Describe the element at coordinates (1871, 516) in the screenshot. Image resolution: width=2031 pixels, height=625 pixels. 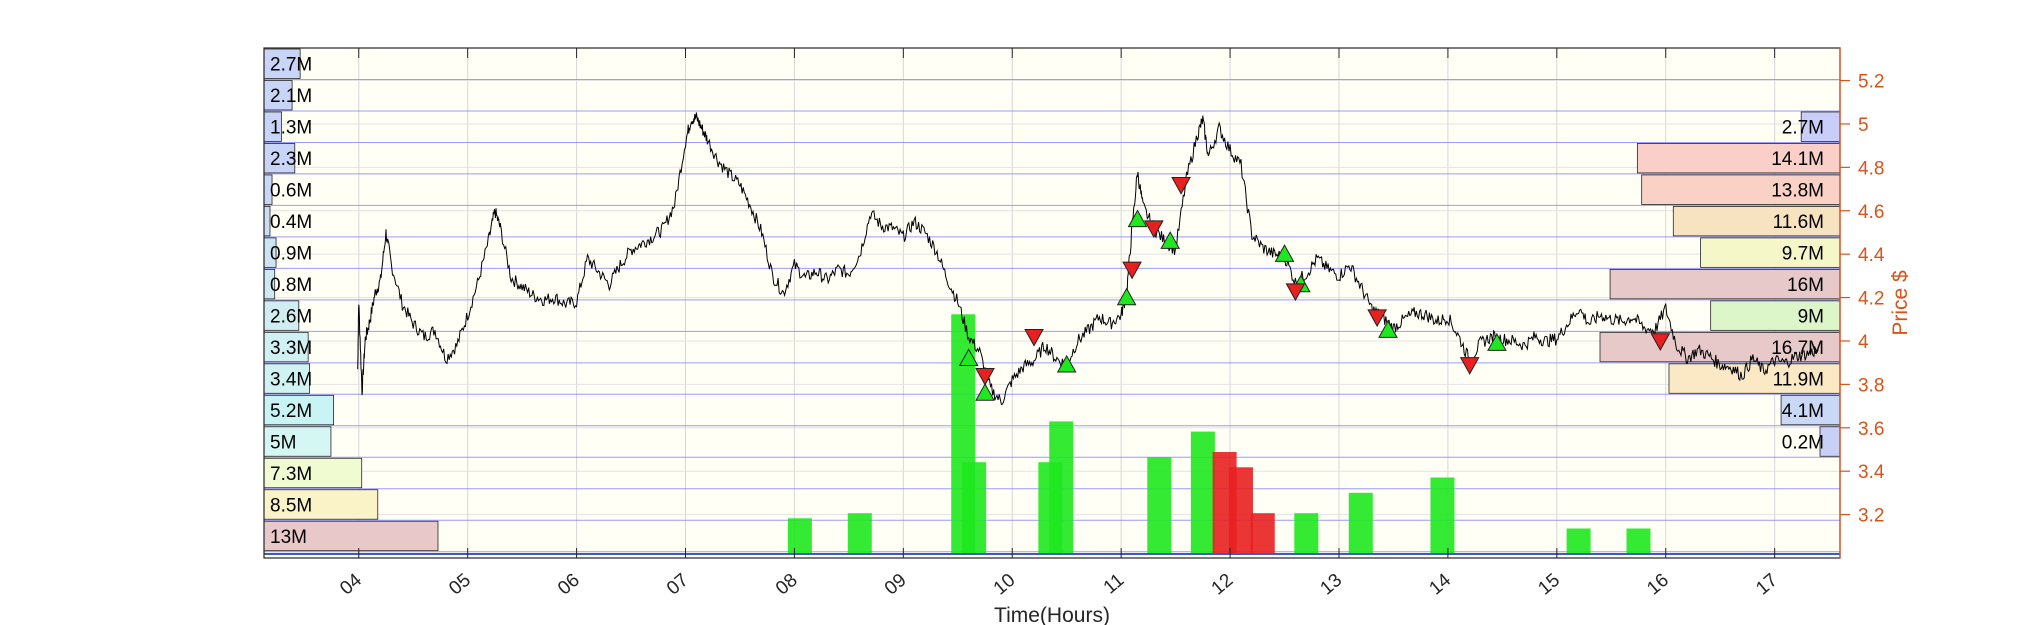
I see `y-tick-label: 3.2` at that location.